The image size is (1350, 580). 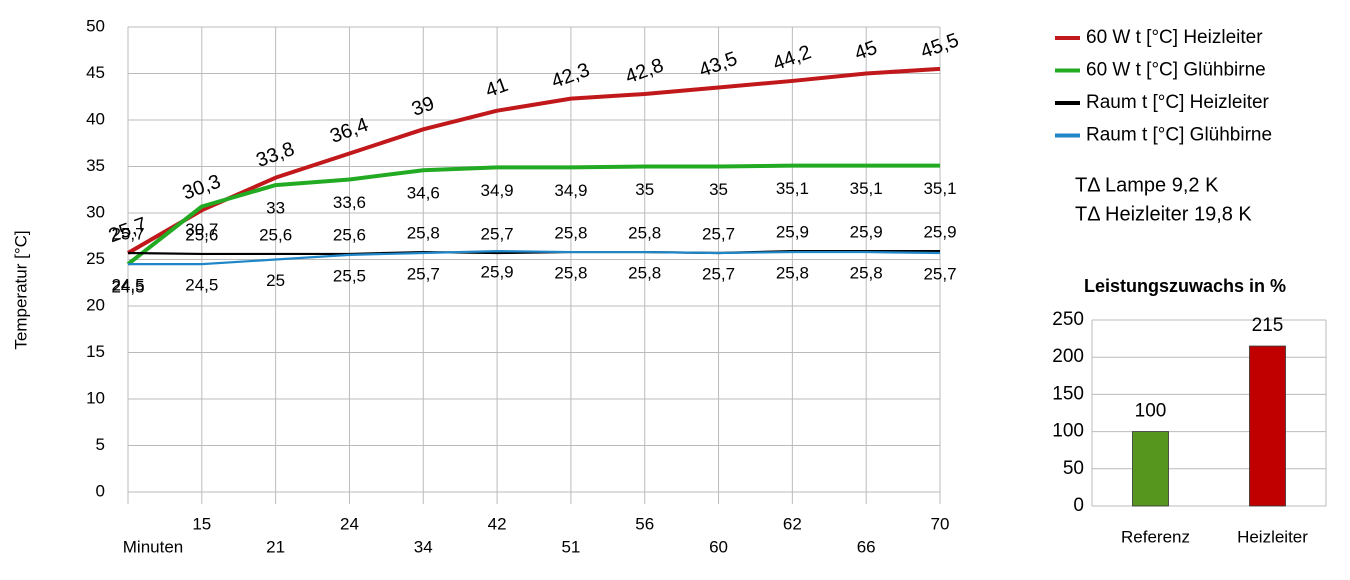 What do you see at coordinates (1176, 70) in the screenshot?
I see `legend-label: 60 W t [°C] Glühbirne` at bounding box center [1176, 70].